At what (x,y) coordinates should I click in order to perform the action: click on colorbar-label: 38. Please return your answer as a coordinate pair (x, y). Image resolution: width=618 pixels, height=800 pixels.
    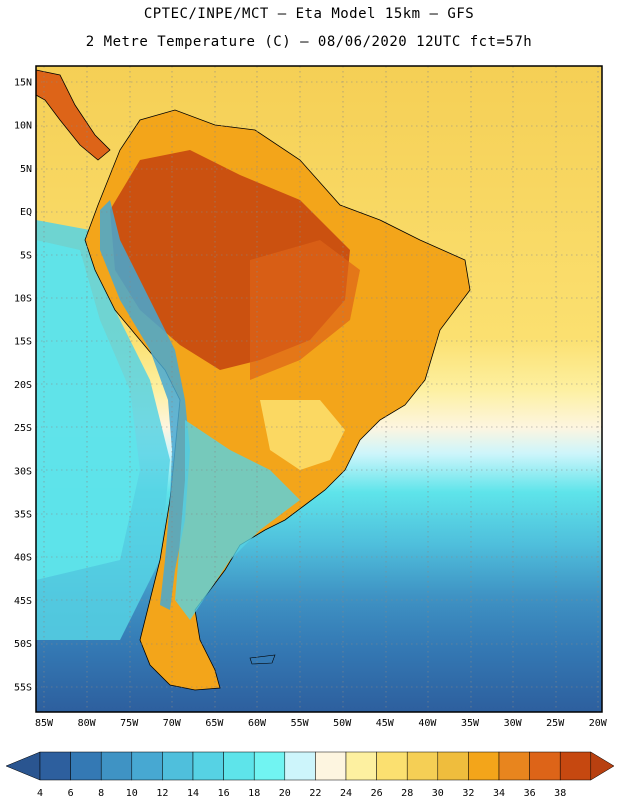
    Looking at the image, I should click on (560, 793).